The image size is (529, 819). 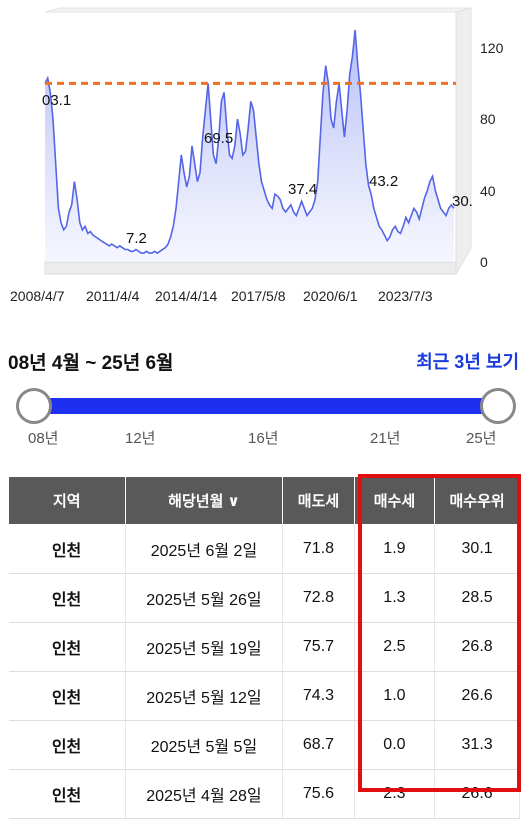 I want to click on date-range-slider, so click(x=266, y=406).